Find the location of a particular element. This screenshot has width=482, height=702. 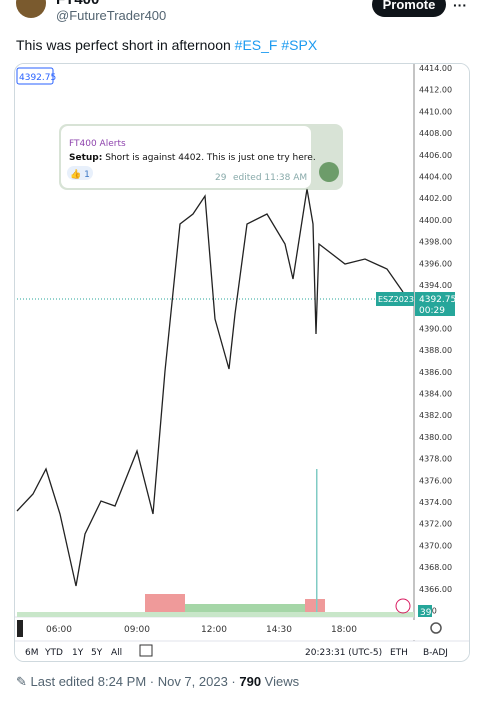

y-tick-label: 4406.00 is located at coordinates (435, 155).